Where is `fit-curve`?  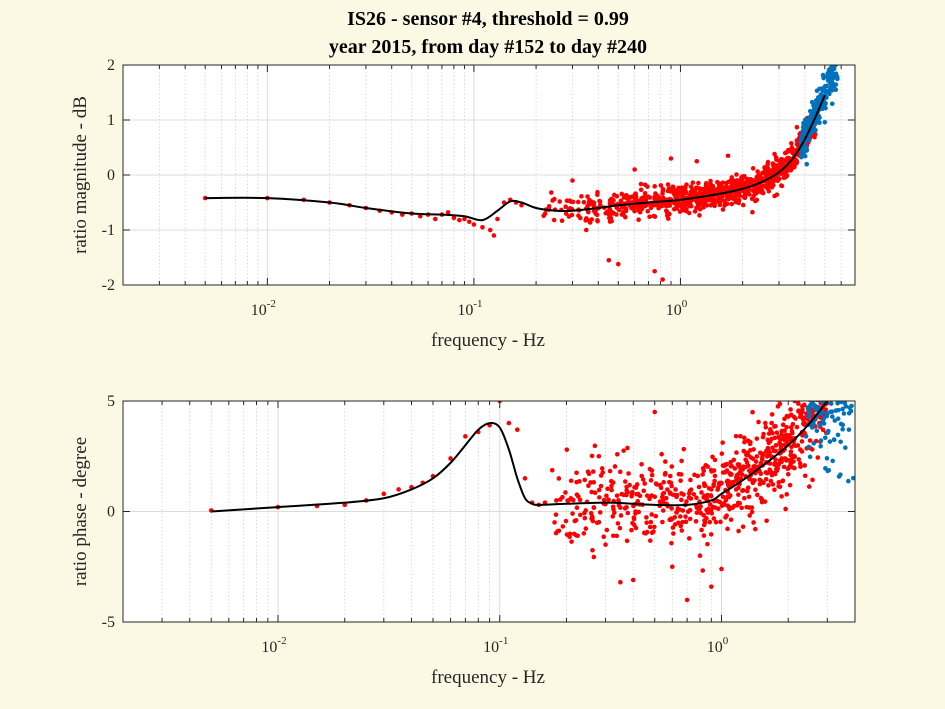 fit-curve is located at coordinates (515, 158).